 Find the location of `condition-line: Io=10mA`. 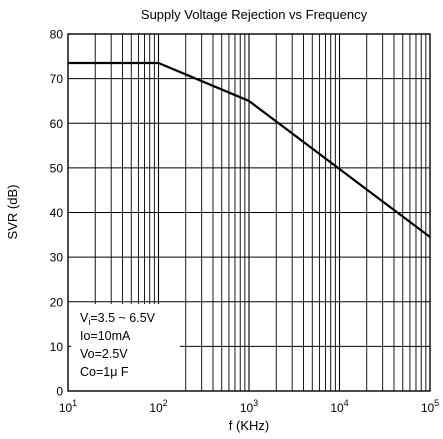

condition-line: Io=10mA is located at coordinates (105, 336).